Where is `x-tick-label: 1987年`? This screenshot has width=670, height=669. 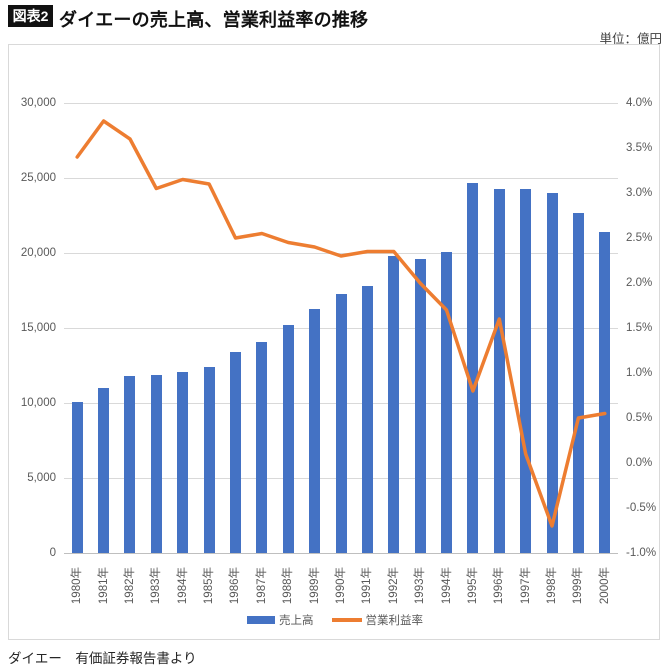
x-tick-label: 1987年 is located at coordinates (261, 586).